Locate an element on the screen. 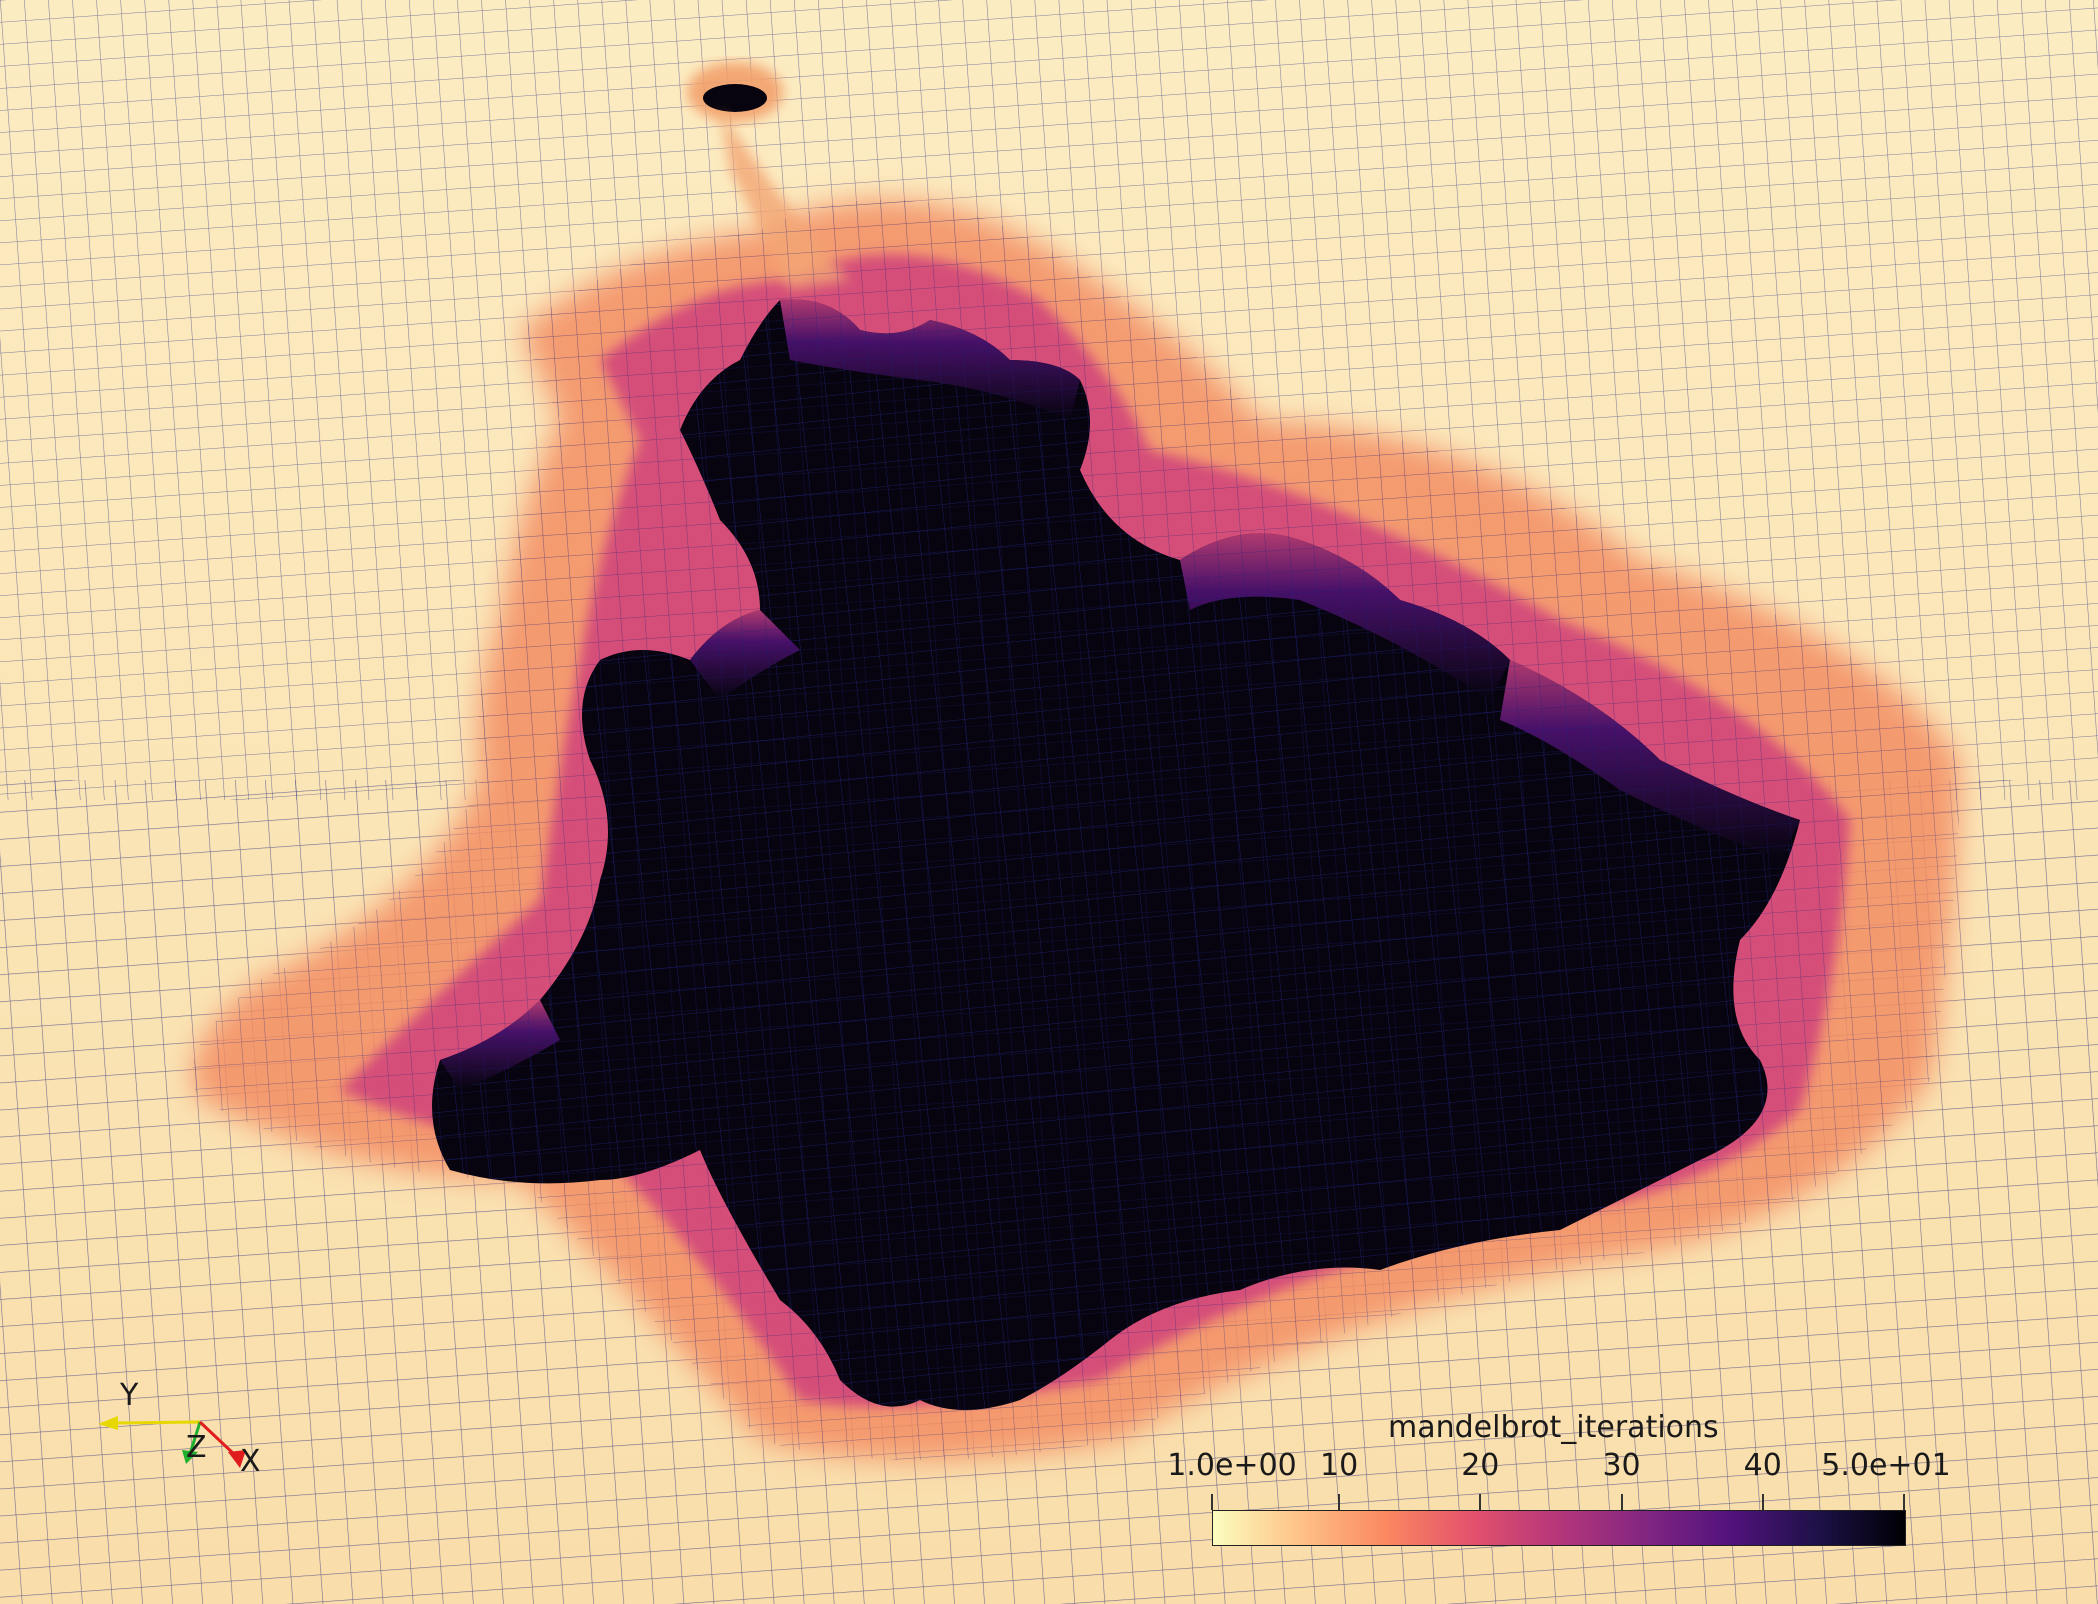  colorbar-gradient is located at coordinates (1559, 1528).